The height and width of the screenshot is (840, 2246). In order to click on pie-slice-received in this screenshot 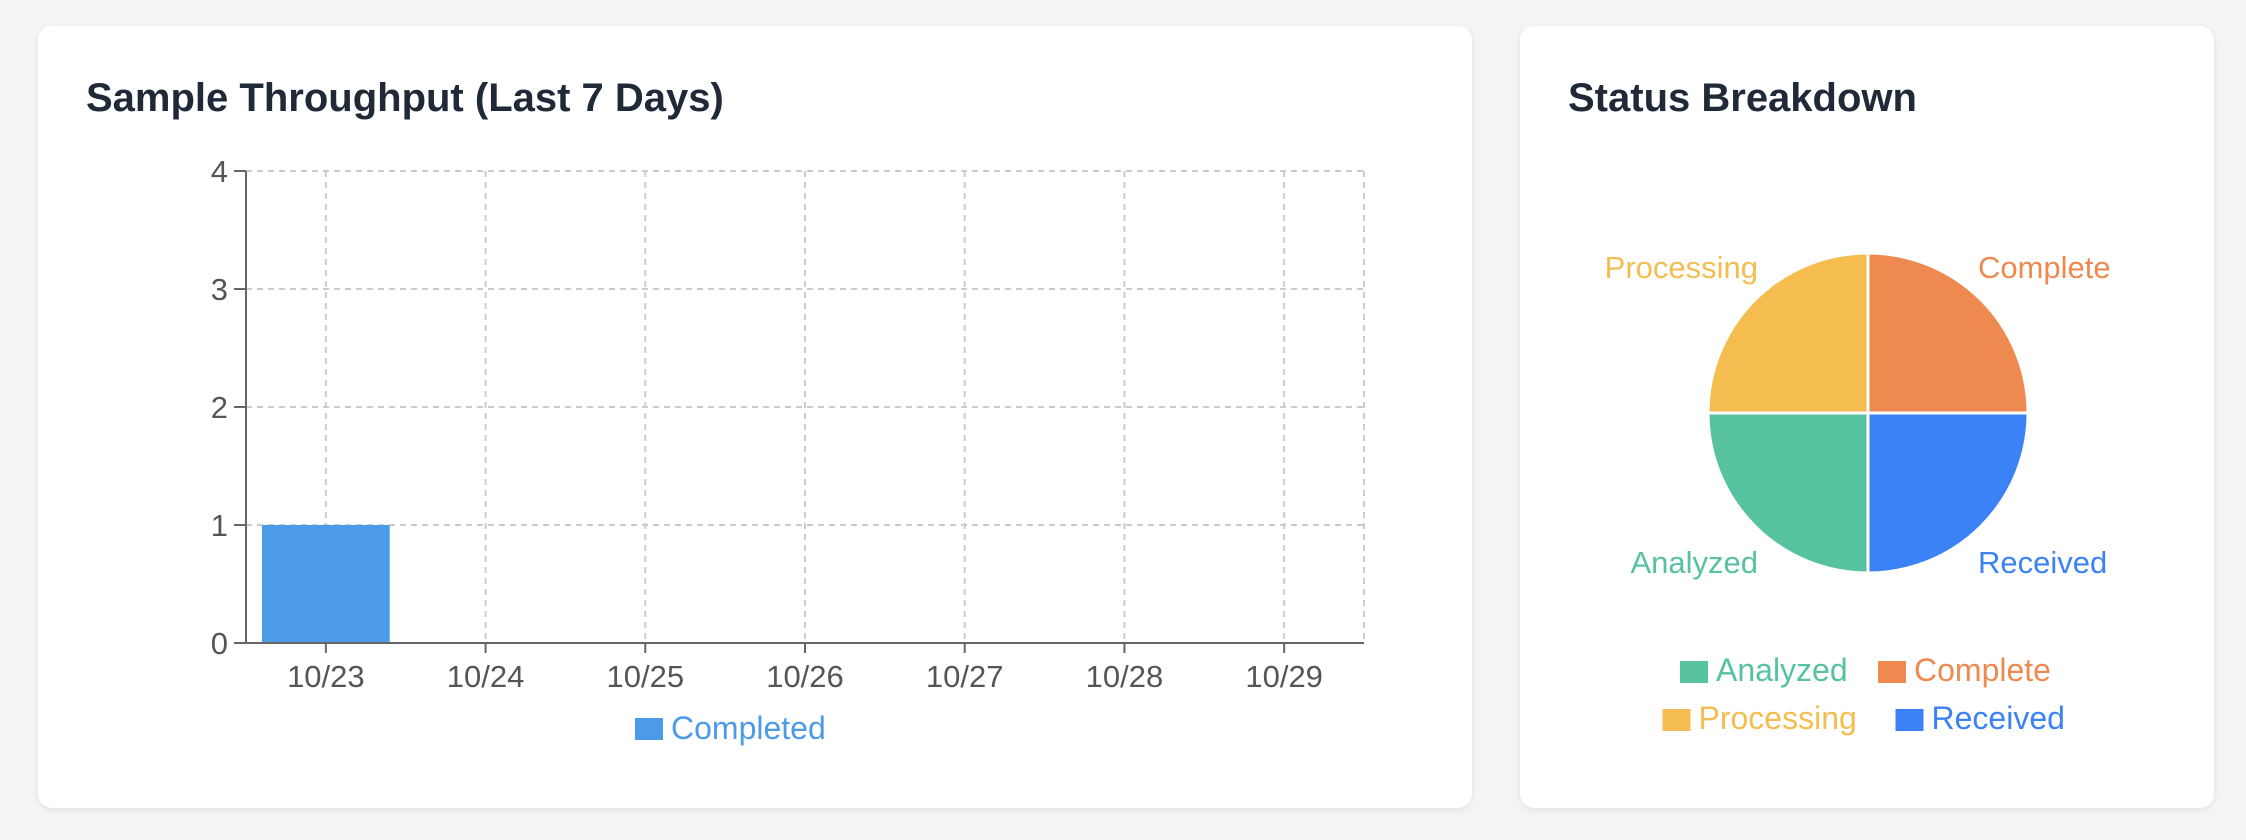, I will do `click(1948, 493)`.